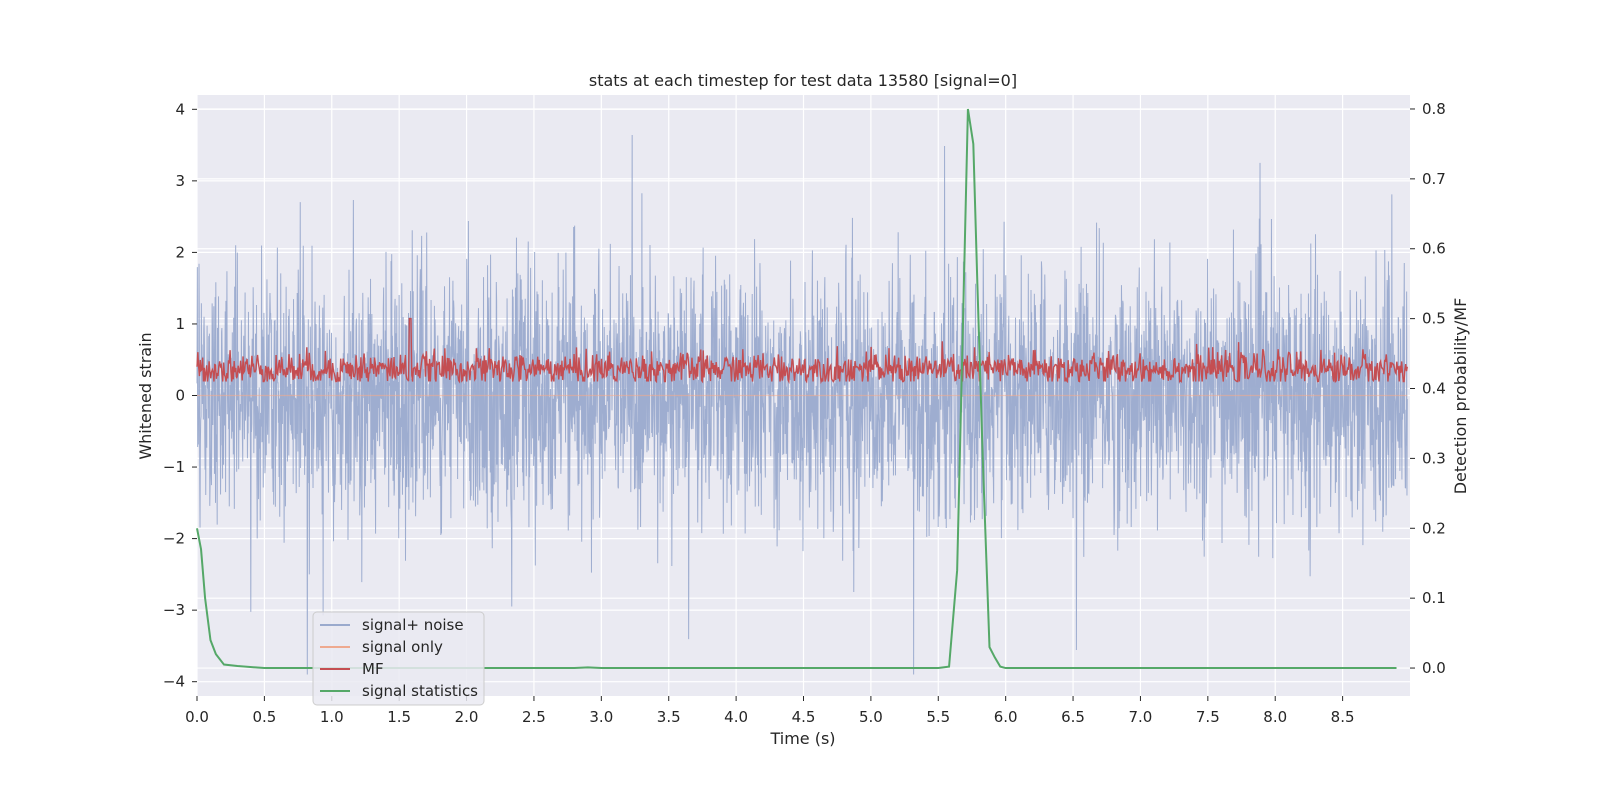  I want to click on y-right-axis-label: Detection probability/MF, so click(1460, 396).